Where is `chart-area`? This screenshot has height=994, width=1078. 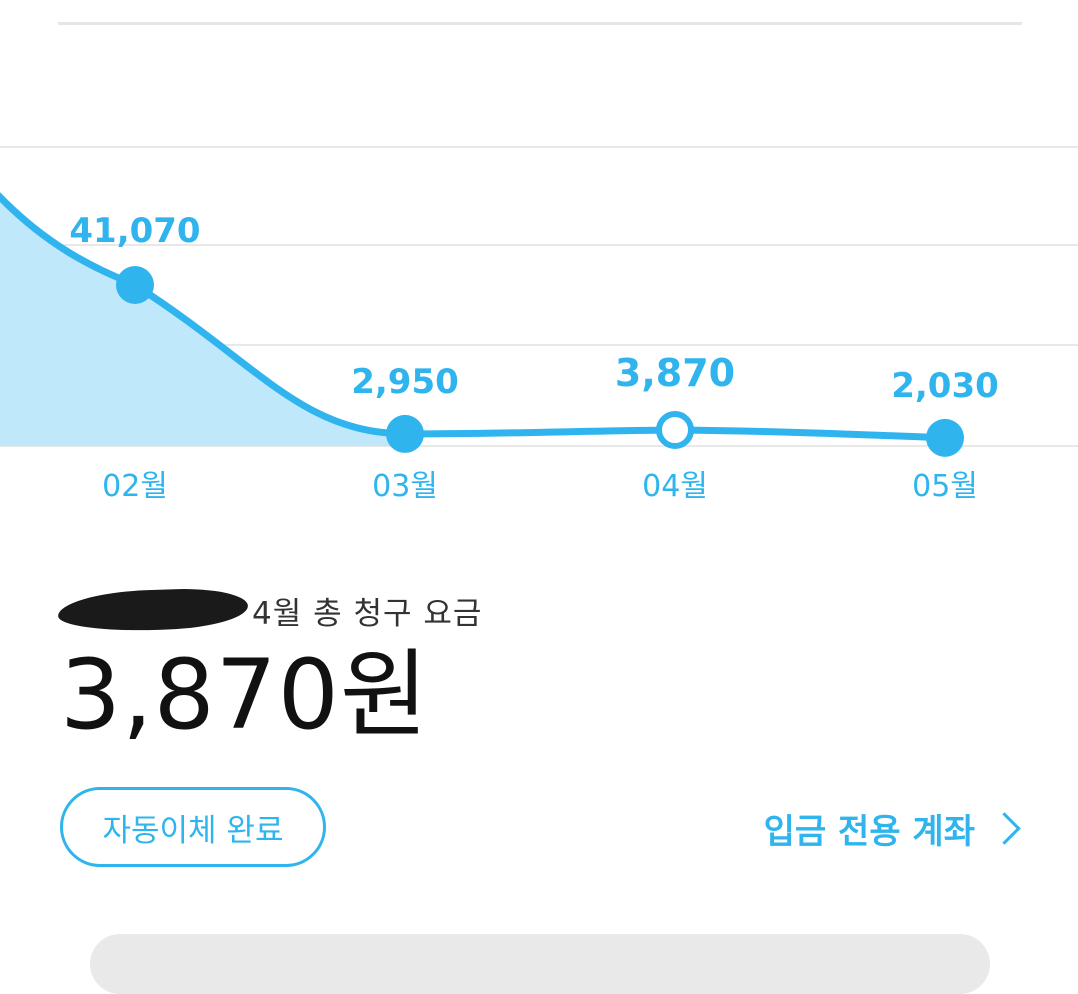
chart-area is located at coordinates (202, 321).